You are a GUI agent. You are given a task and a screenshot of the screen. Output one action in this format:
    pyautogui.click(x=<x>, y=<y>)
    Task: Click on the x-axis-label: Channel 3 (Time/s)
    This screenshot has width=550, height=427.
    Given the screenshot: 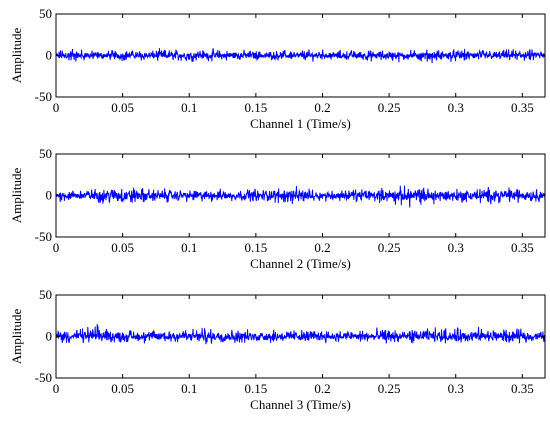 What is the action you would take?
    pyautogui.click(x=300, y=404)
    